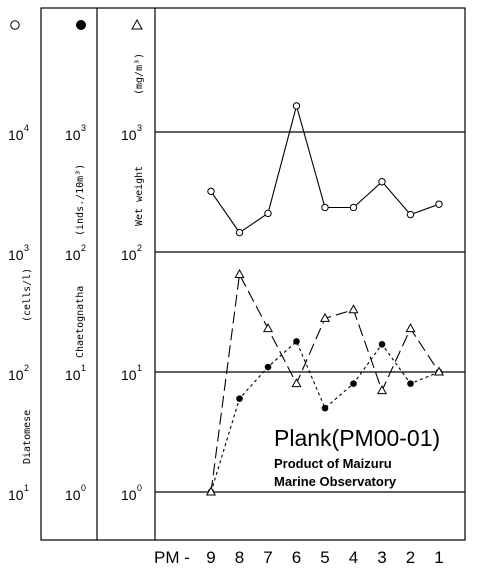 The height and width of the screenshot is (573, 477). I want to click on wet-weight-axis-label: Wet weight, so click(139, 196).